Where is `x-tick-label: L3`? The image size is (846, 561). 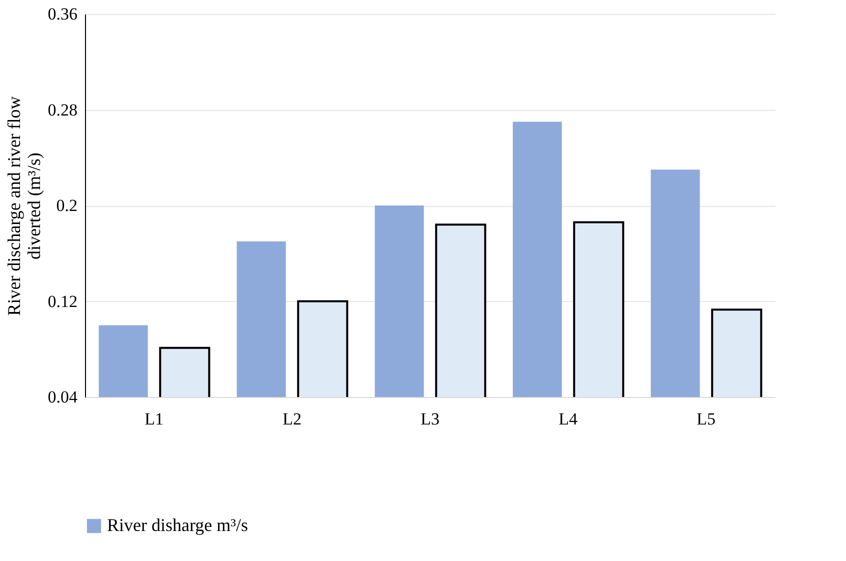
x-tick-label: L3 is located at coordinates (430, 419).